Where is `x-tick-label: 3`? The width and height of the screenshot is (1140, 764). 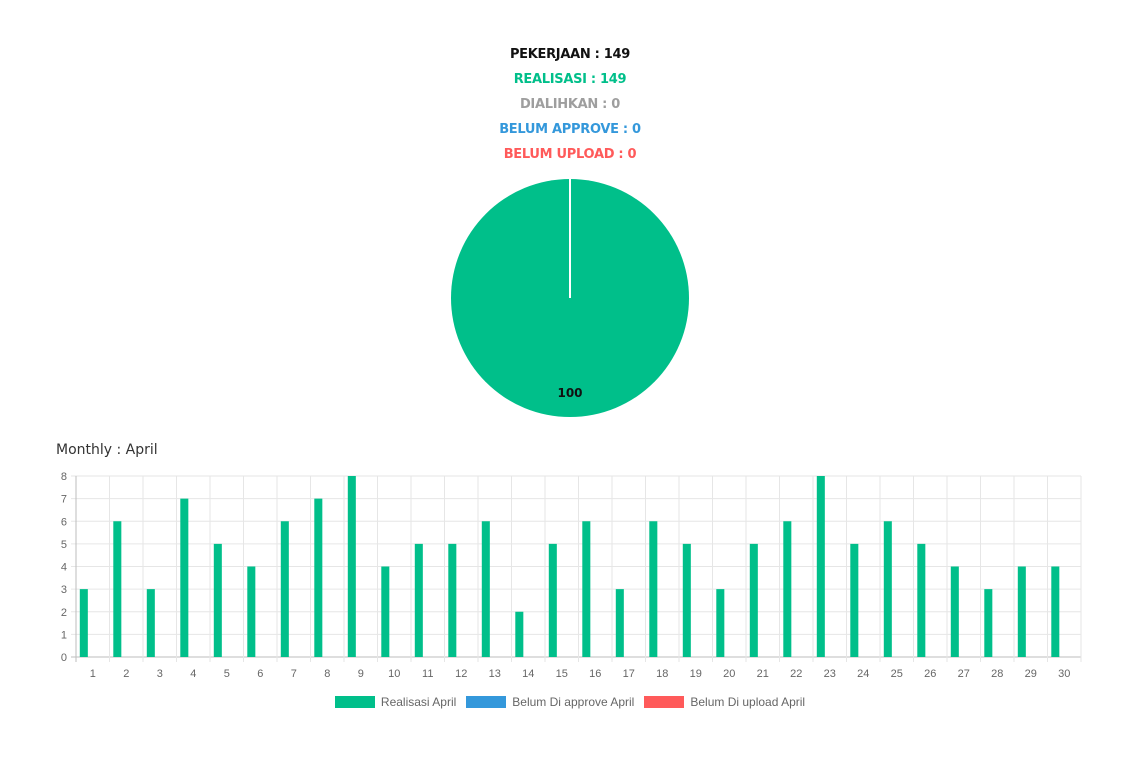 x-tick-label: 3 is located at coordinates (160, 674).